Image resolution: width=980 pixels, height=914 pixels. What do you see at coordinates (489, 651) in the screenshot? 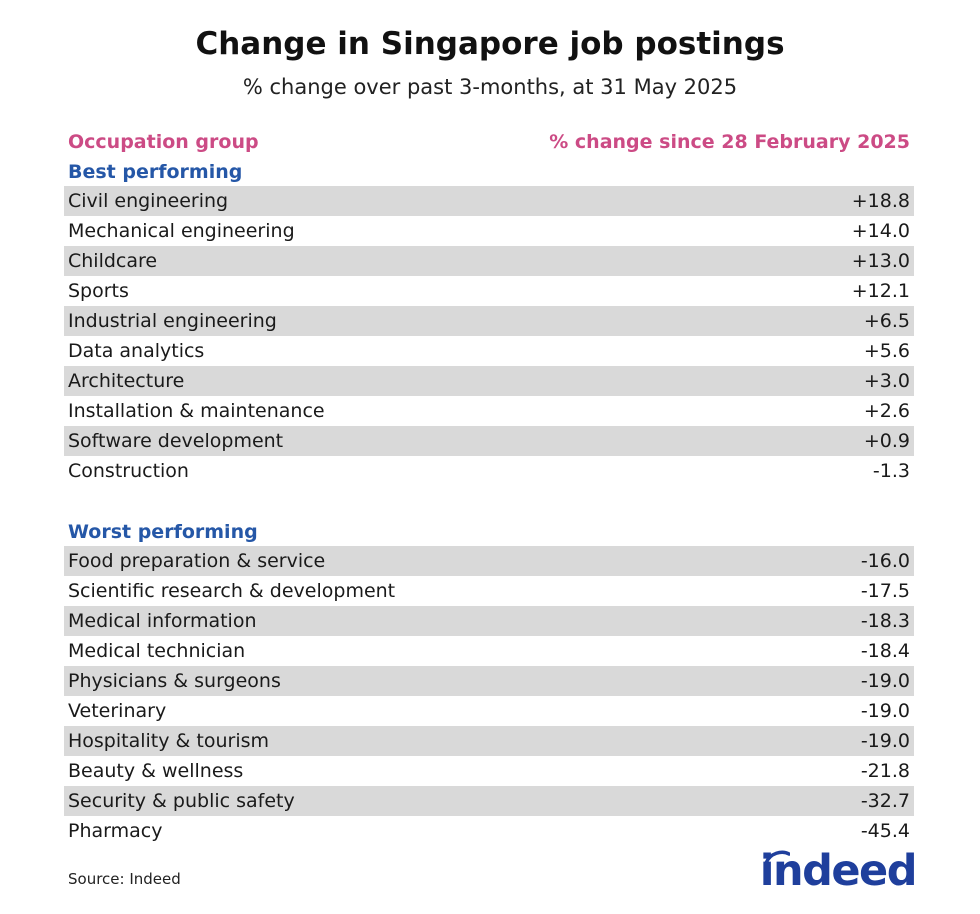
I see `table-row: Medical technician -18.4` at bounding box center [489, 651].